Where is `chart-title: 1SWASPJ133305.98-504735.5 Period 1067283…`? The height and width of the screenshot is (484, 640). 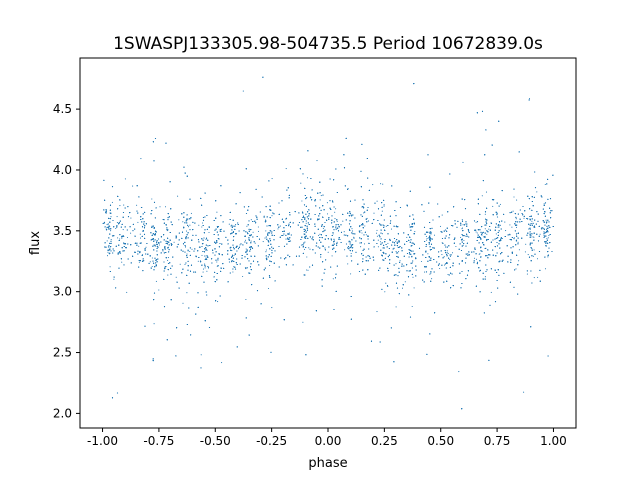 chart-title: 1SWASPJ133305.98-504735.5 Period 1067283… is located at coordinates (328, 44).